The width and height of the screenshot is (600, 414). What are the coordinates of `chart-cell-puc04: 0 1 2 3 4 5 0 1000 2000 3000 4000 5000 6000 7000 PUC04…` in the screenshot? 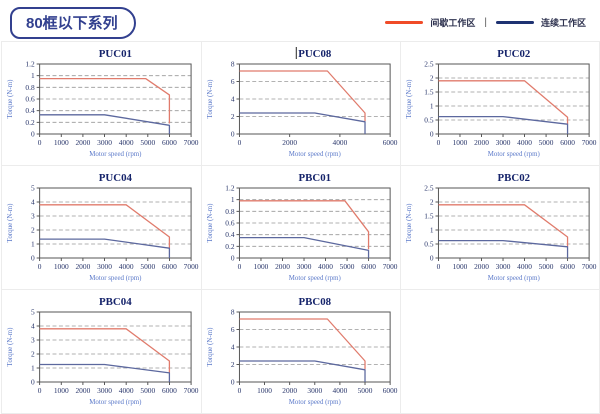 It's located at (102, 228).